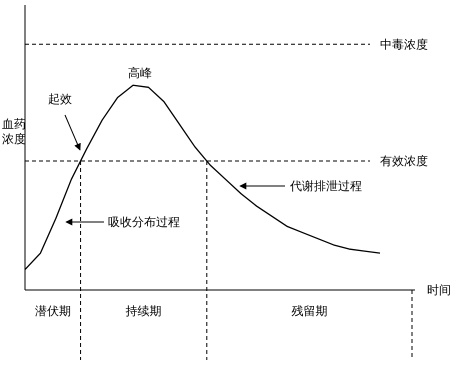  What do you see at coordinates (439, 290) in the screenshot?
I see `x-axis-title: 时间` at bounding box center [439, 290].